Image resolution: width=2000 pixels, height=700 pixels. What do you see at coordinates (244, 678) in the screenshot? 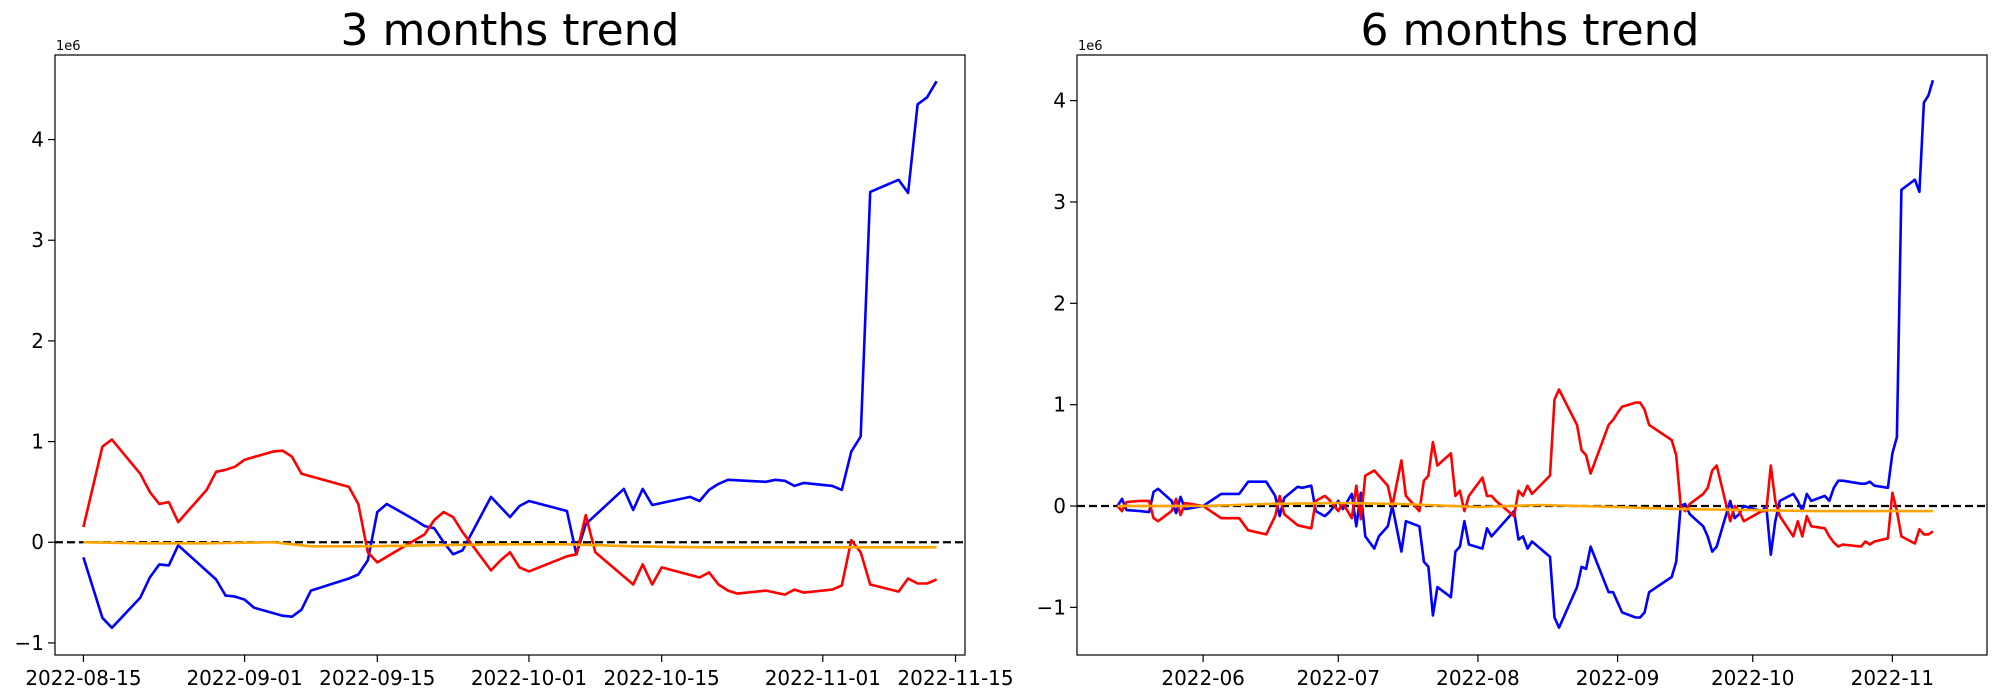
I see `x-tick-label: 2022-09-01` at bounding box center [244, 678].